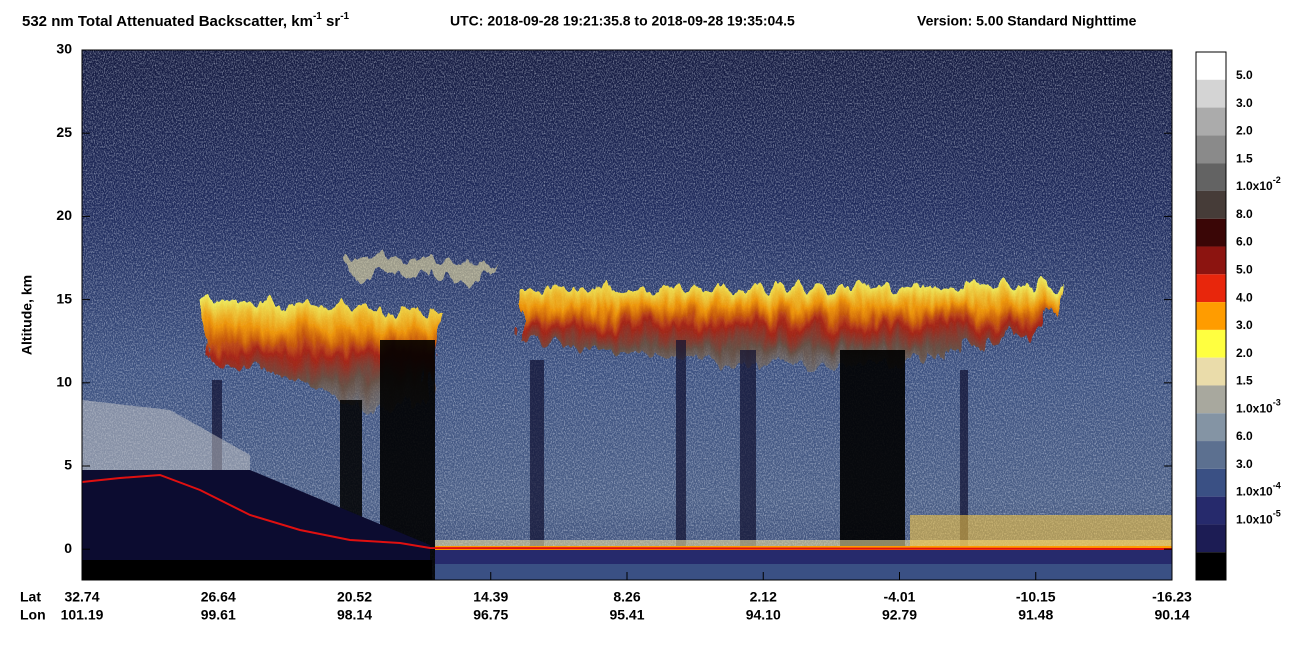 Image resolution: width=1300 pixels, height=667 pixels. Describe the element at coordinates (354, 597) in the screenshot. I see `x-tick-label: 20.52` at that location.